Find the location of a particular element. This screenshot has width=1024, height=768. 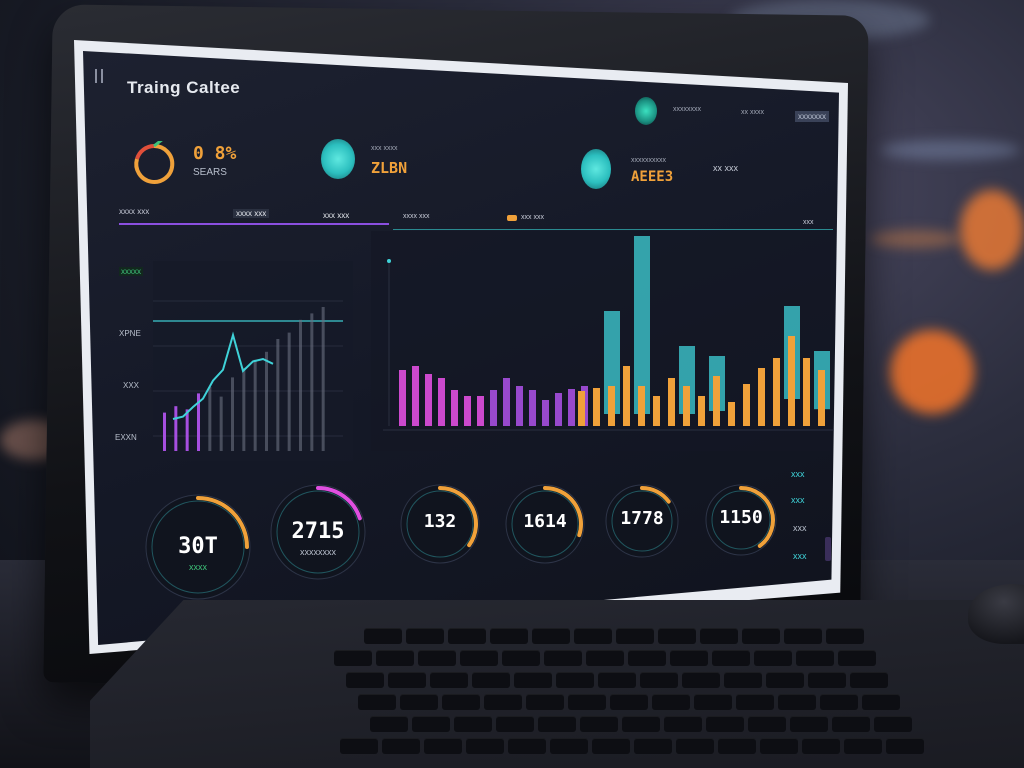

top-right-badge: xxxxxxx is located at coordinates (812, 116).